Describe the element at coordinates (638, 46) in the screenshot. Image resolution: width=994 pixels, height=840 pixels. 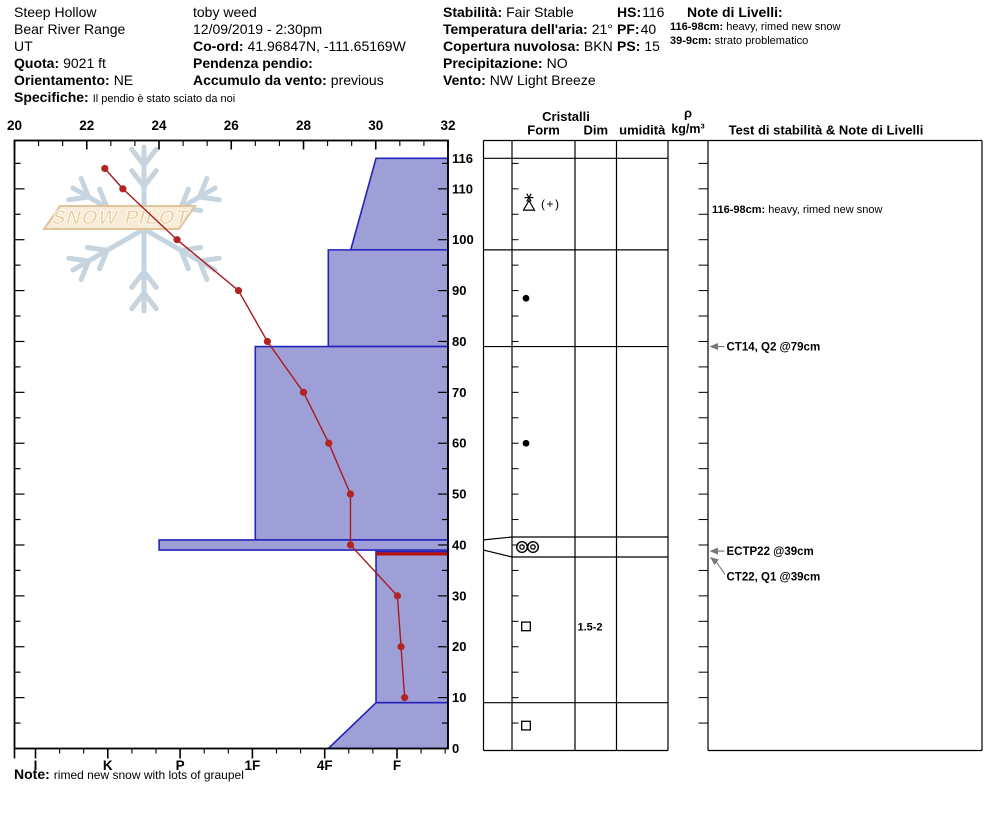
I see `ps-line: PS: 15` at that location.